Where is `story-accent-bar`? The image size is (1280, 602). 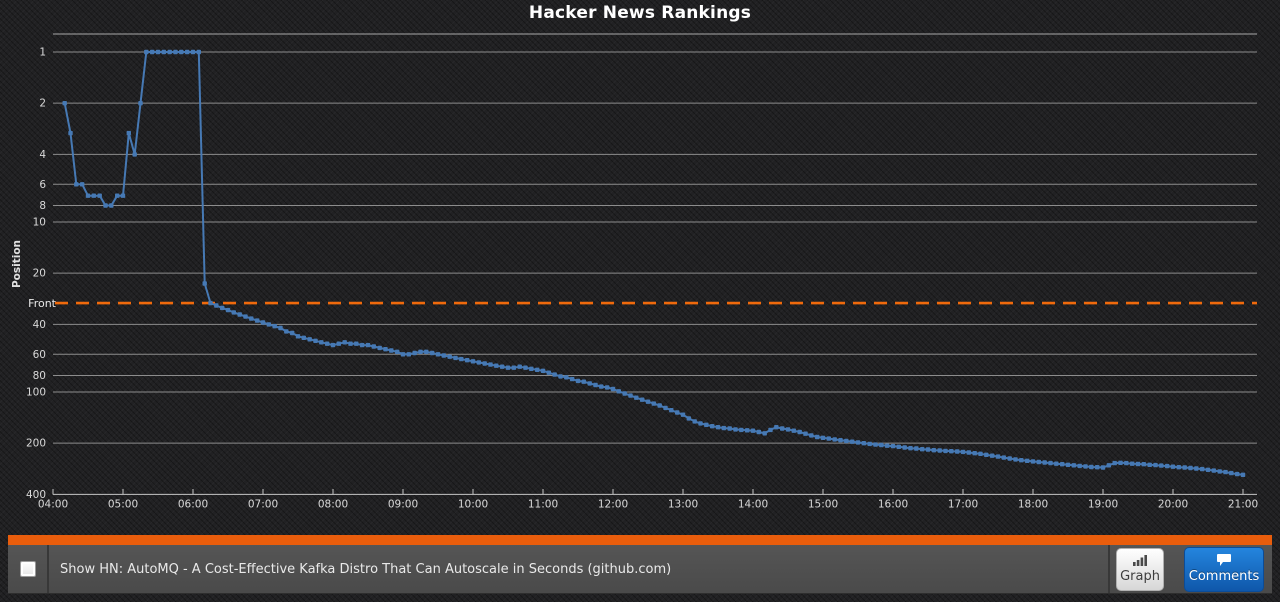
story-accent-bar is located at coordinates (640, 540).